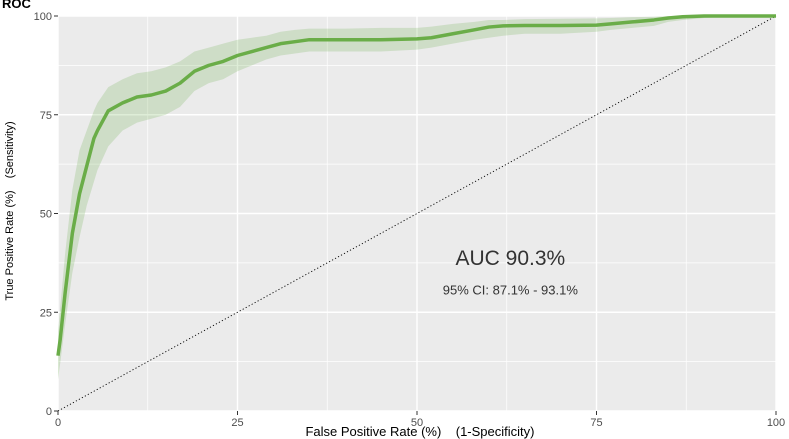 The image size is (789, 439). I want to click on y-tick-label: 75, so click(46, 116).